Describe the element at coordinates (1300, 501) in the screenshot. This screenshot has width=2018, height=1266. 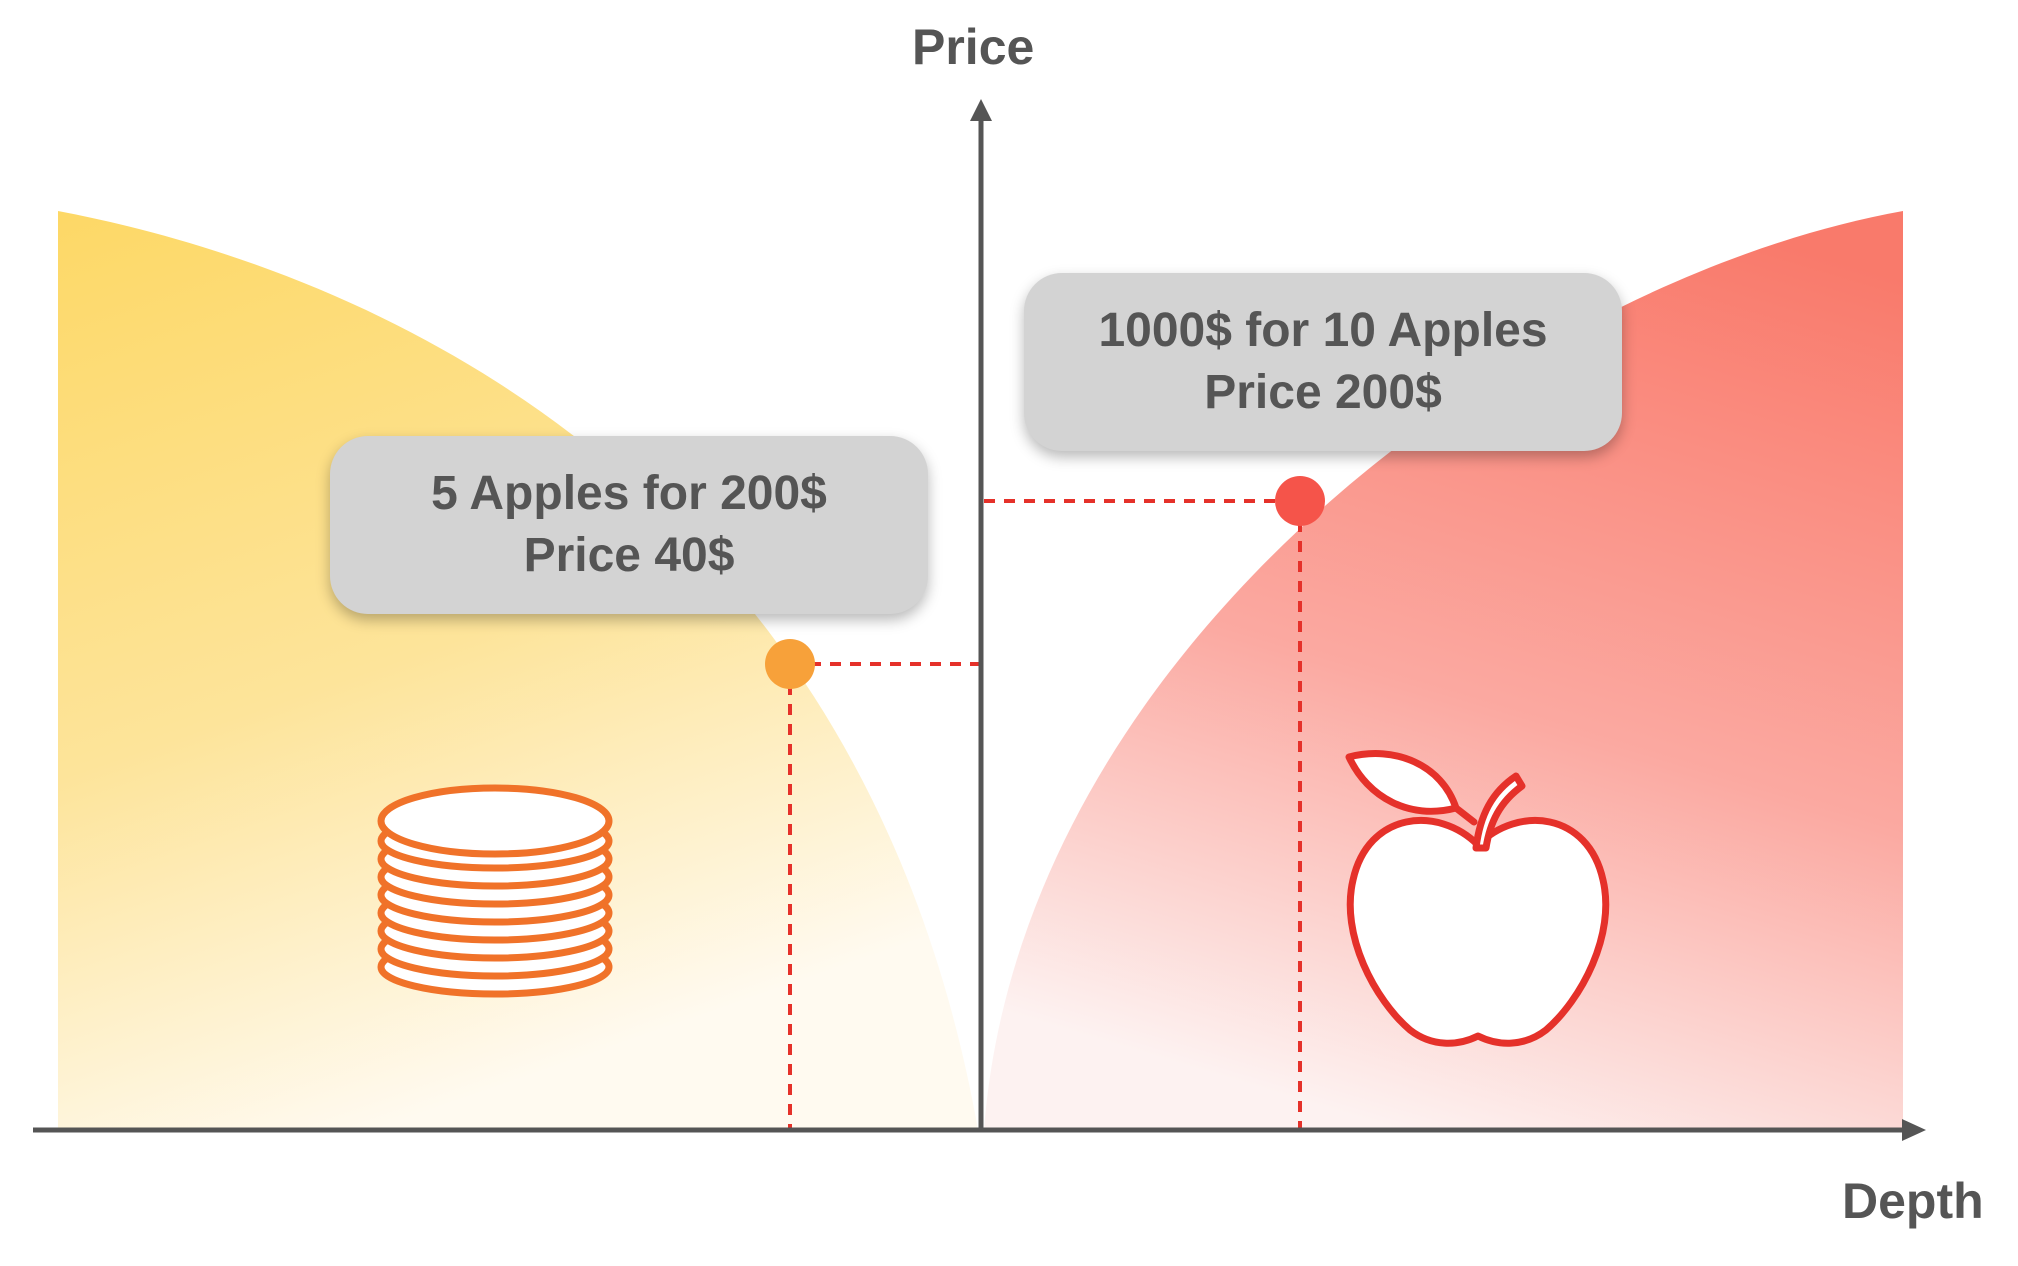
I see `sell-price-point` at that location.